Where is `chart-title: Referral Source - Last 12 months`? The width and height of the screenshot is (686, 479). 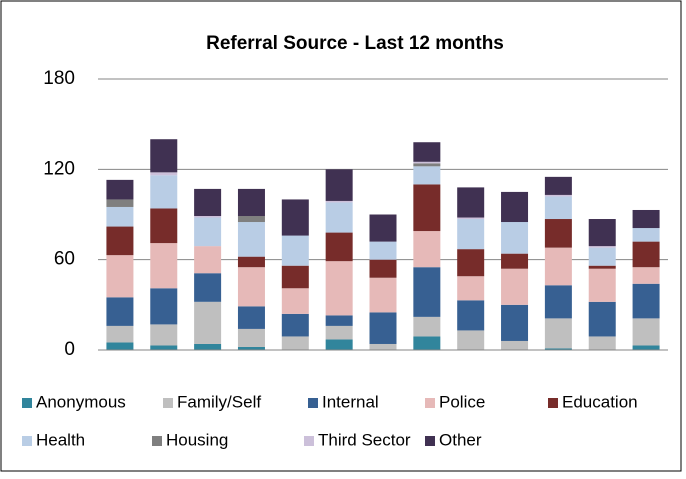 chart-title: Referral Source - Last 12 months is located at coordinates (355, 43).